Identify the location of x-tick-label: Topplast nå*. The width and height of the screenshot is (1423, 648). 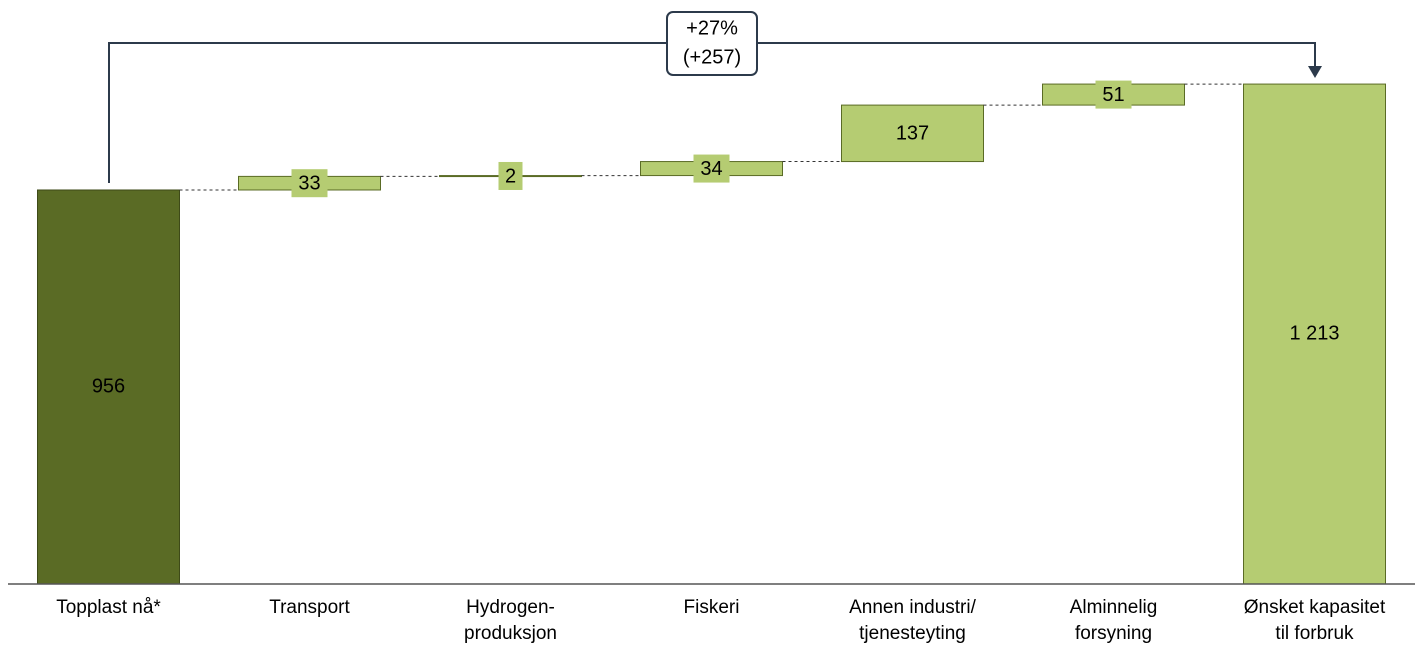
(108, 607).